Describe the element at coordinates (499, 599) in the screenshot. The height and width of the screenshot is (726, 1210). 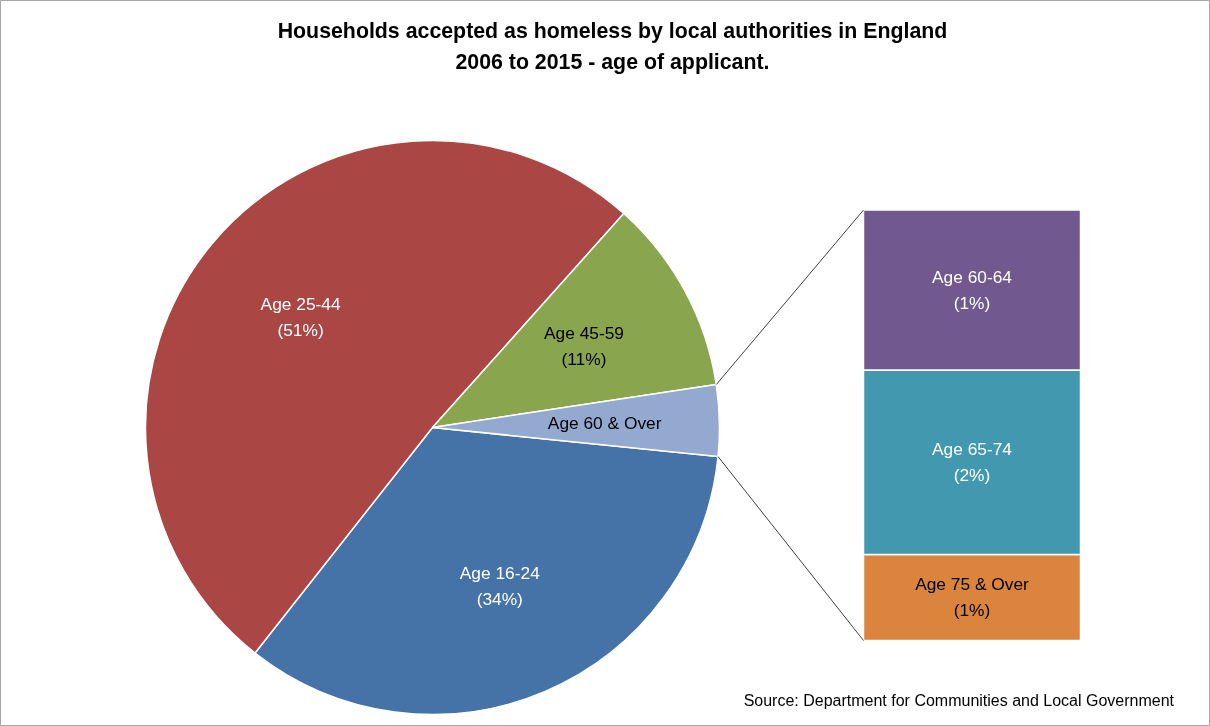
I see `data-label: (34%)` at that location.